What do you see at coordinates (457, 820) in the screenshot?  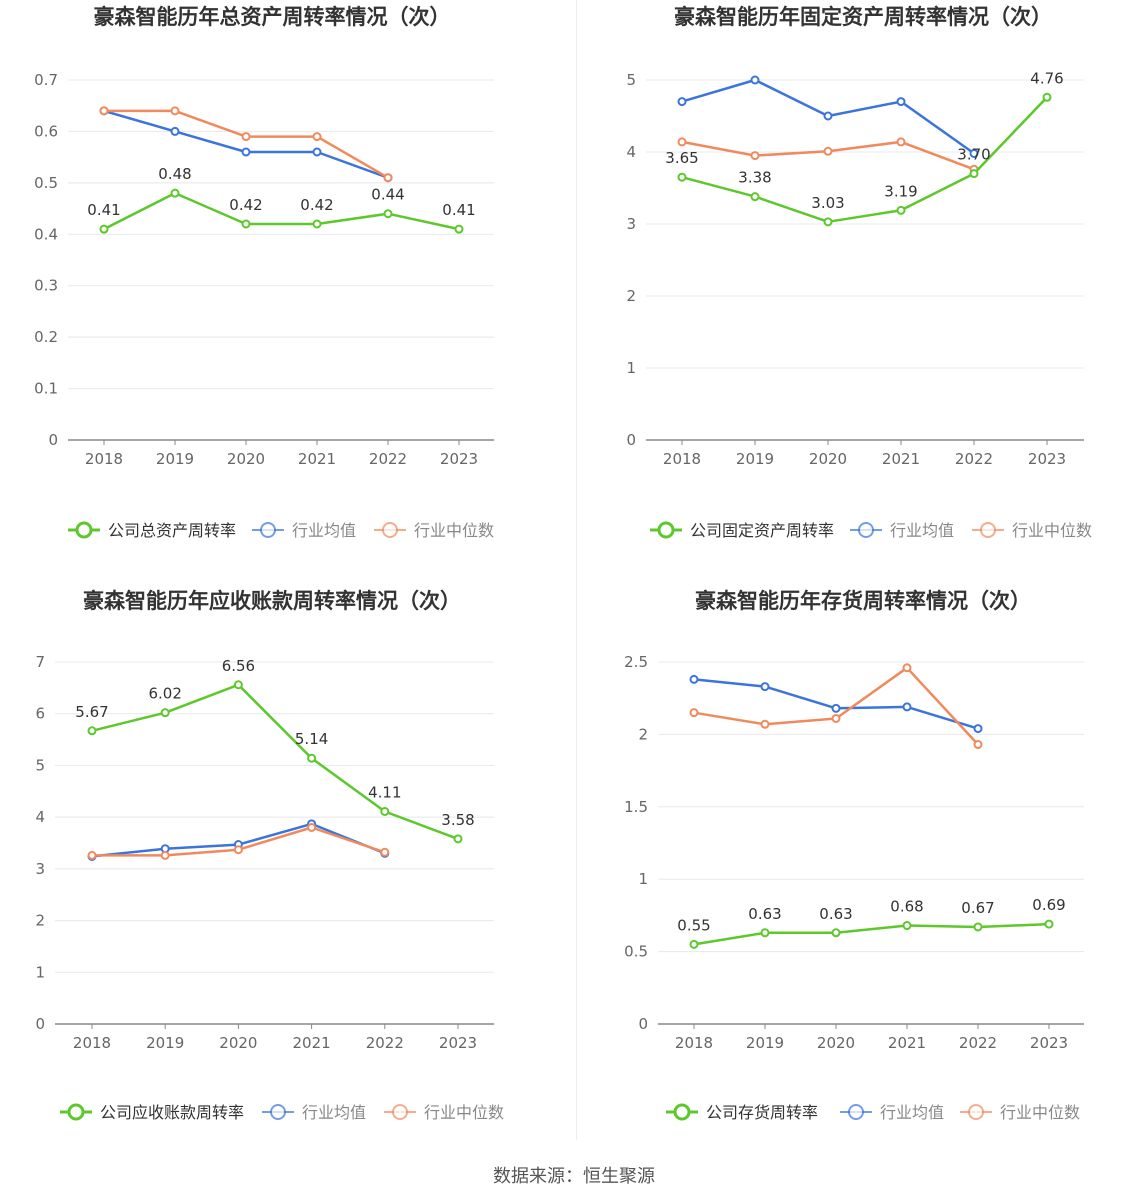 I see `data-label: 3.58` at bounding box center [457, 820].